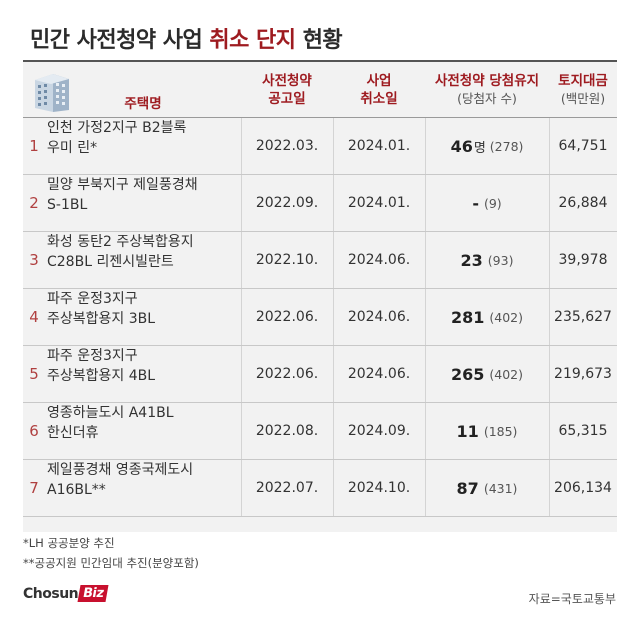 This screenshot has height=620, width=640. Describe the element at coordinates (583, 374) in the screenshot. I see `land-price: 219,673` at that location.